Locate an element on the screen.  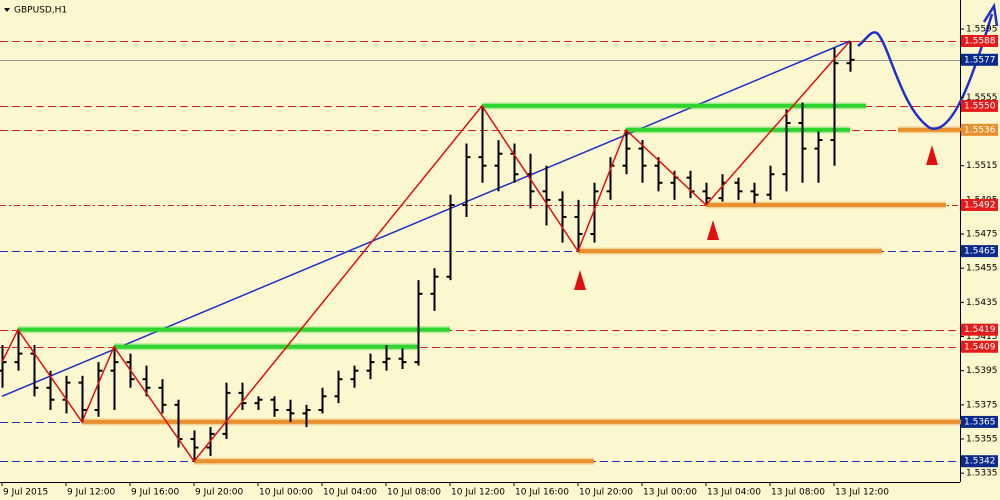
y-tick-label: 1.5395 is located at coordinates (982, 371).